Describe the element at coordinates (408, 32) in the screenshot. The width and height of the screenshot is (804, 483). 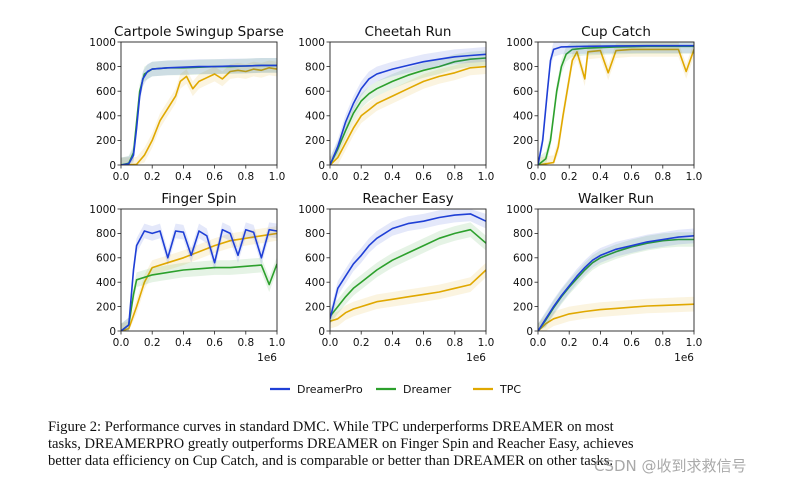
I see `chart-title: Cheetah Run` at that location.